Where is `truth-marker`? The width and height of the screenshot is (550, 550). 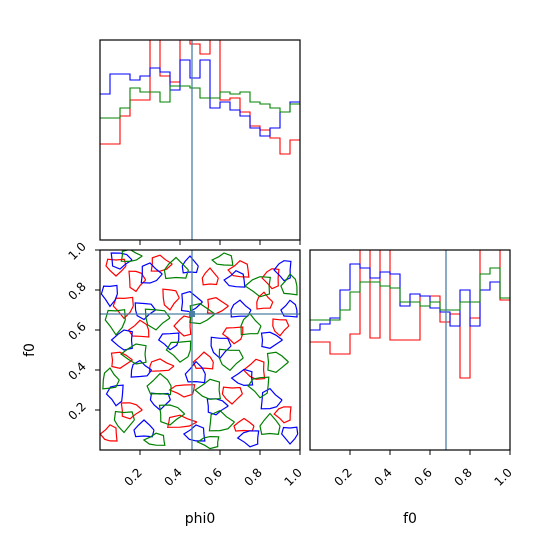 truth-marker is located at coordinates (192, 314).